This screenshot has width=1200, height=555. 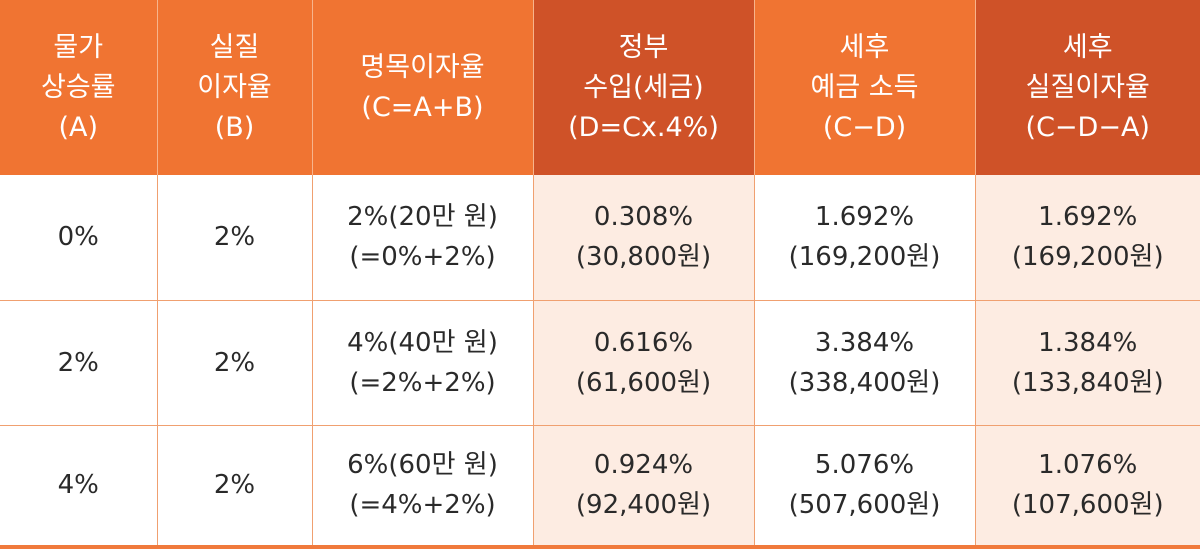 I want to click on cell-after-tax-real: 1.384% (133,840원), so click(x=1087, y=362).